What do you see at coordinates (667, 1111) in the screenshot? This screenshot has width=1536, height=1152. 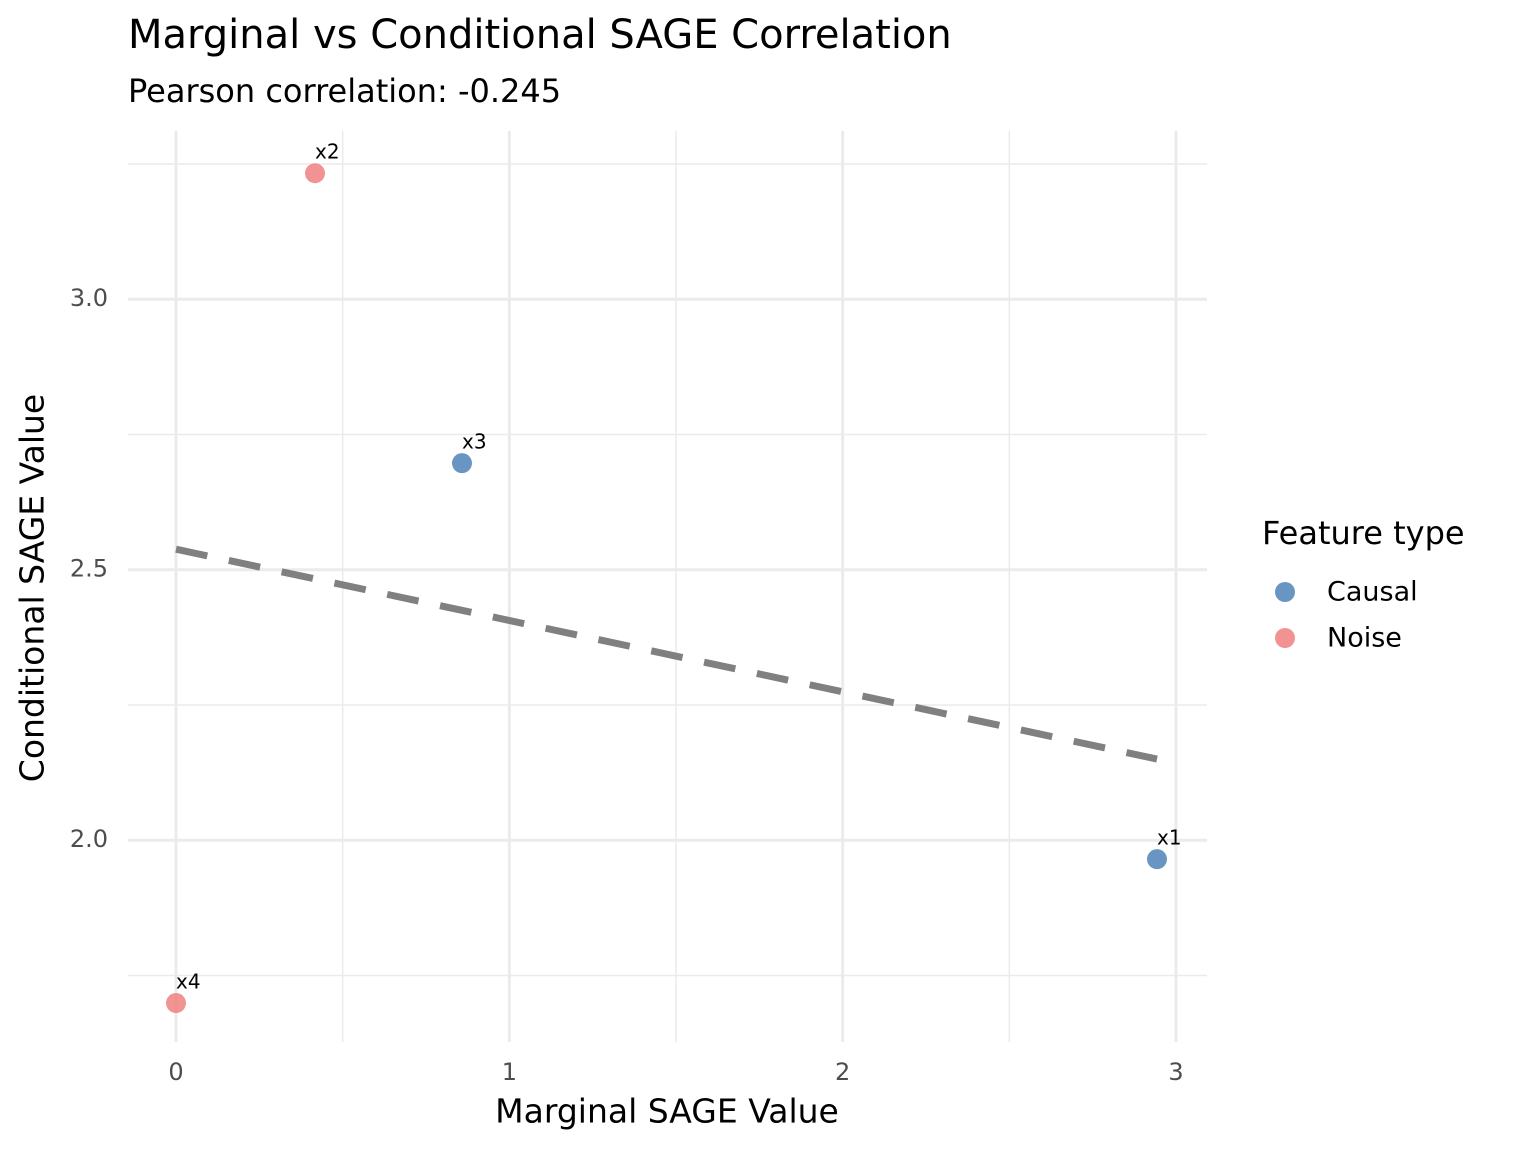 I see `x-axis-title: Marginal SAGE Value` at bounding box center [667, 1111].